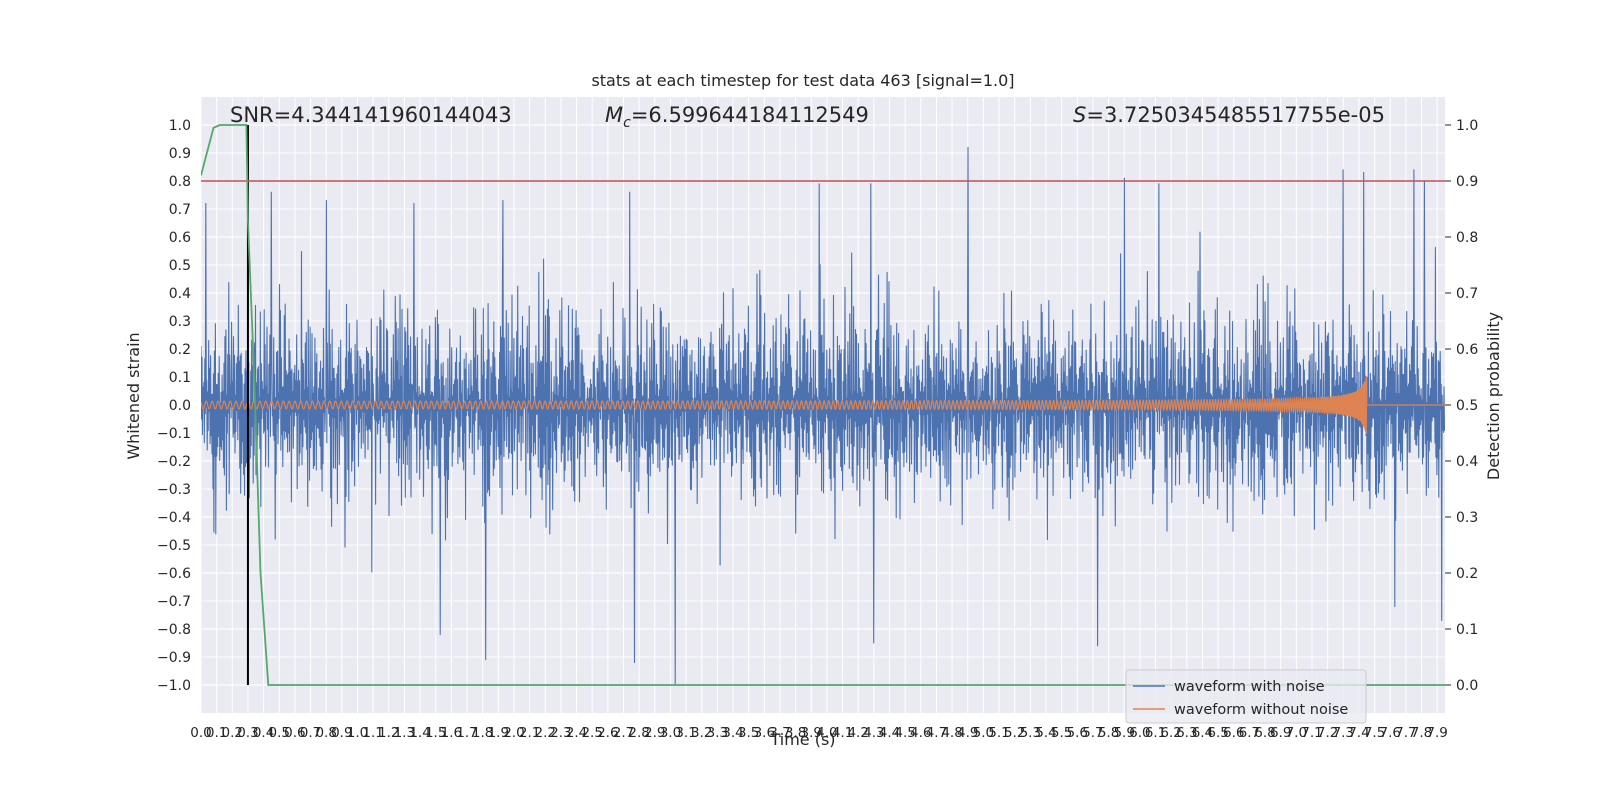 The image size is (1600, 800). I want to click on y-tick-label: −0.5, so click(174, 546).